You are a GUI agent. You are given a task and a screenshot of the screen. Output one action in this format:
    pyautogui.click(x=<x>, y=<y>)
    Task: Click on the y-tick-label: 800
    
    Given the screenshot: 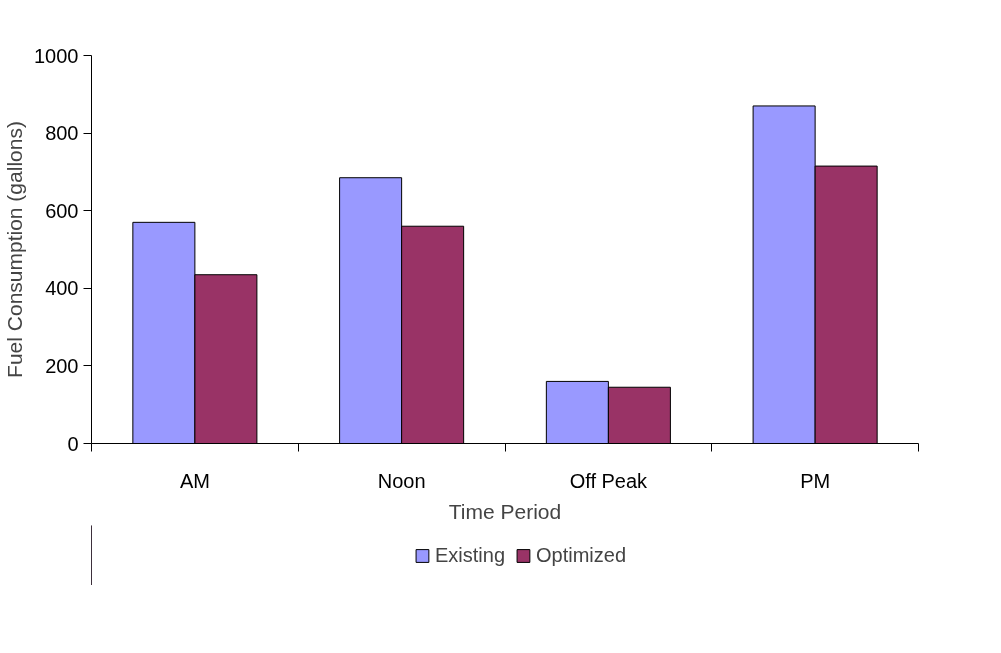 What is the action you would take?
    pyautogui.click(x=62, y=133)
    